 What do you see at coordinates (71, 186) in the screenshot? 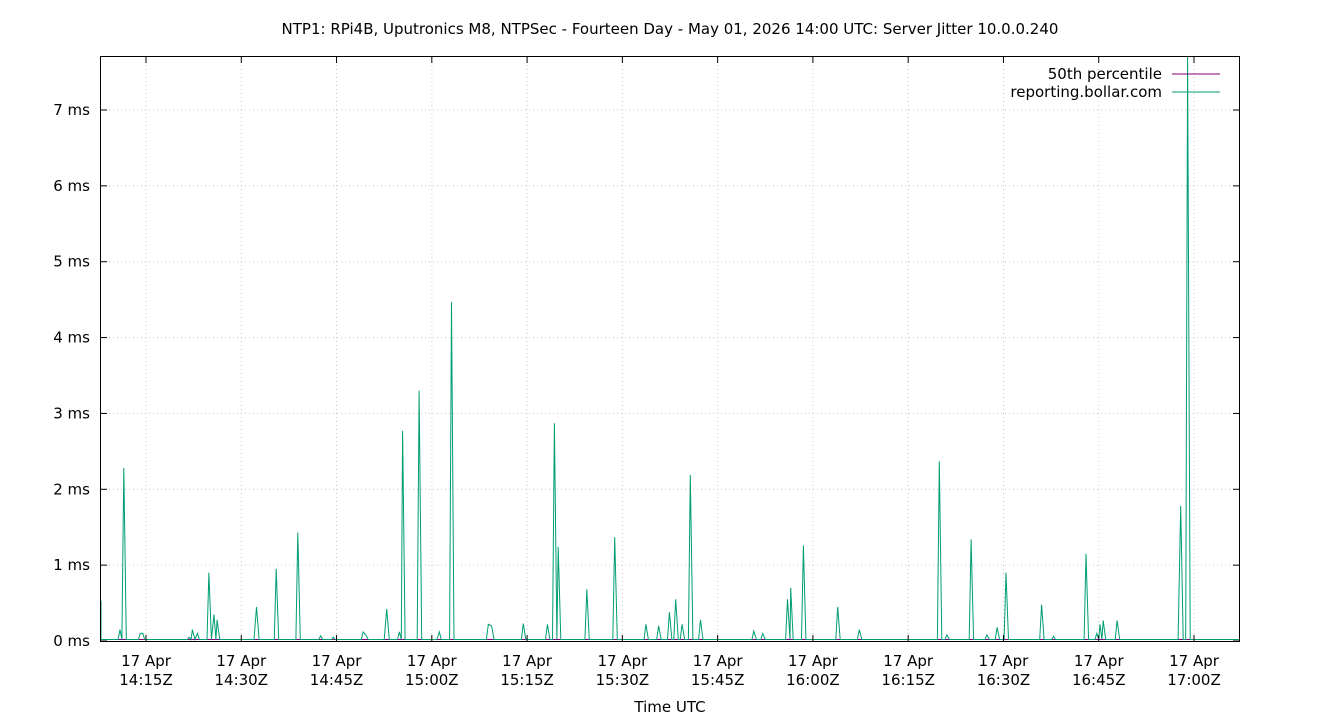
I see `y-tick-label: 6 ms` at bounding box center [71, 186].